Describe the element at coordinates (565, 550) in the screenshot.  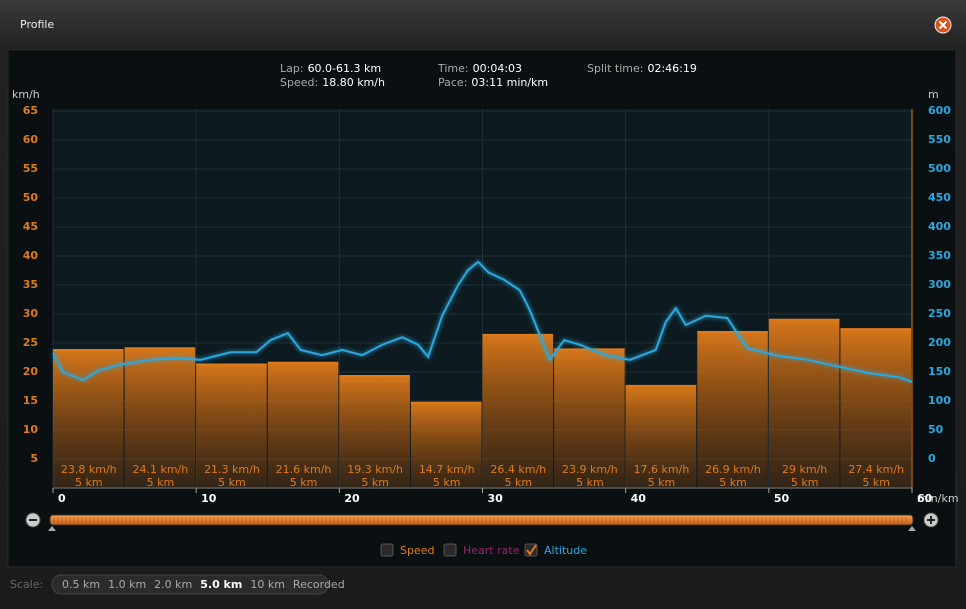
I see `legend-label: Altitude` at that location.